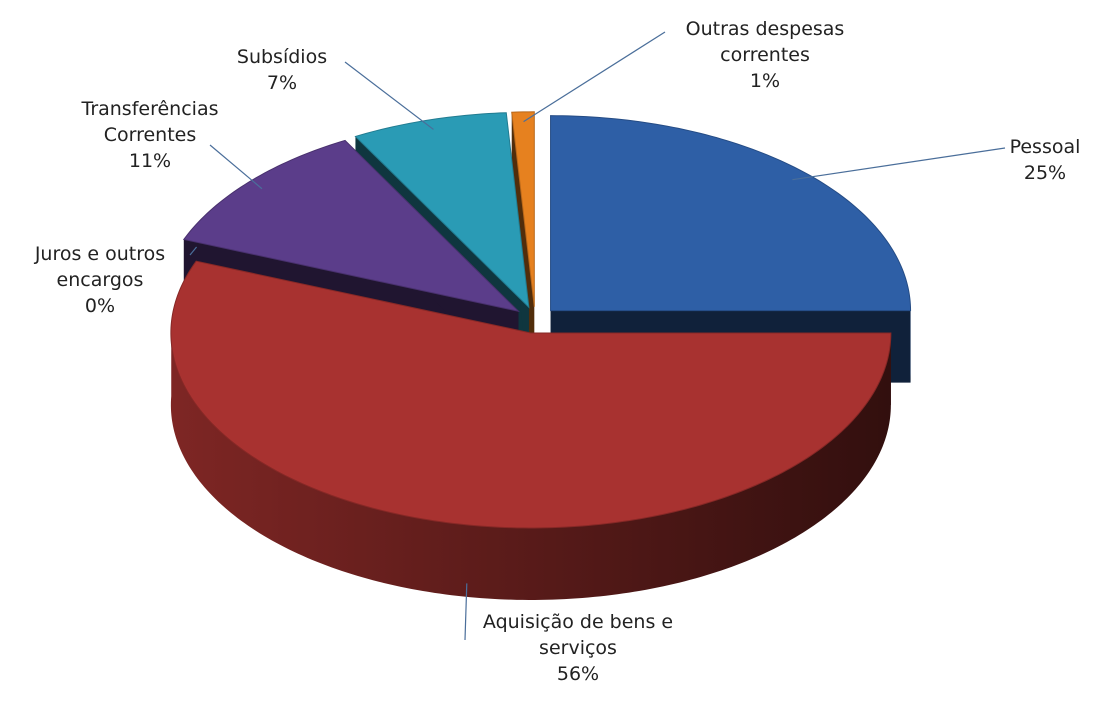 This screenshot has height=708, width=1099. I want to click on slice-label: Outras despesas correntes 1%, so click(765, 55).